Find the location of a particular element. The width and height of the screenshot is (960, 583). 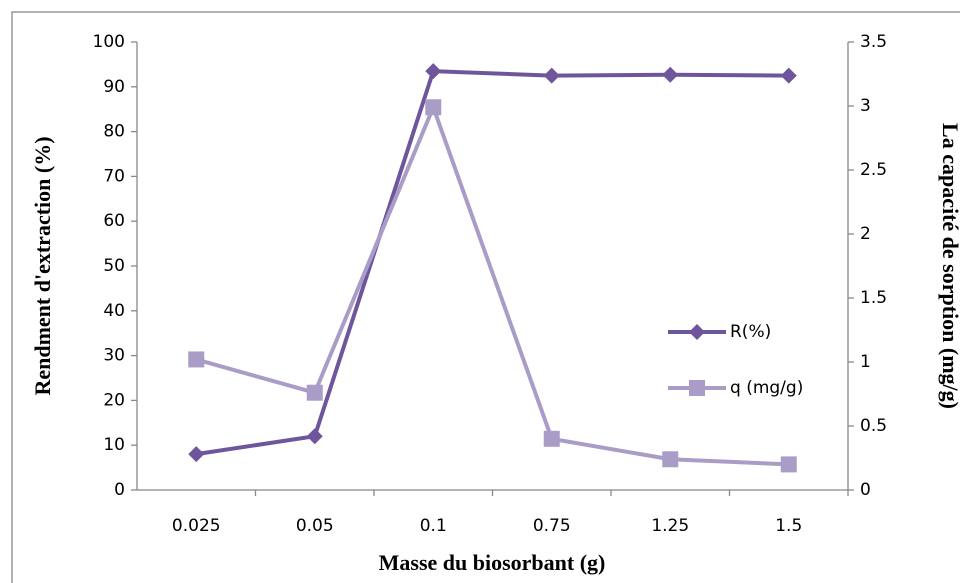

y2-axis-title: La capacité de sorption (mg/g) is located at coordinates (949, 266).